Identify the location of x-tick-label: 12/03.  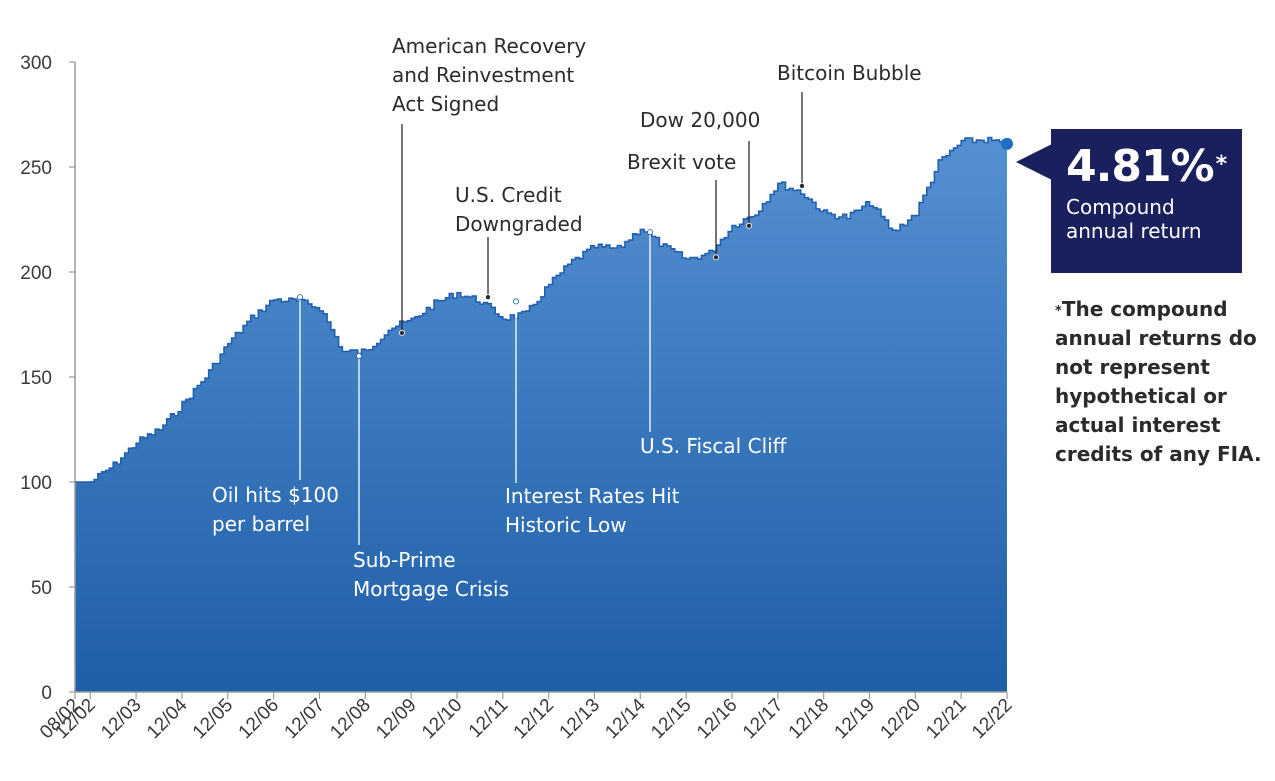
(121, 719).